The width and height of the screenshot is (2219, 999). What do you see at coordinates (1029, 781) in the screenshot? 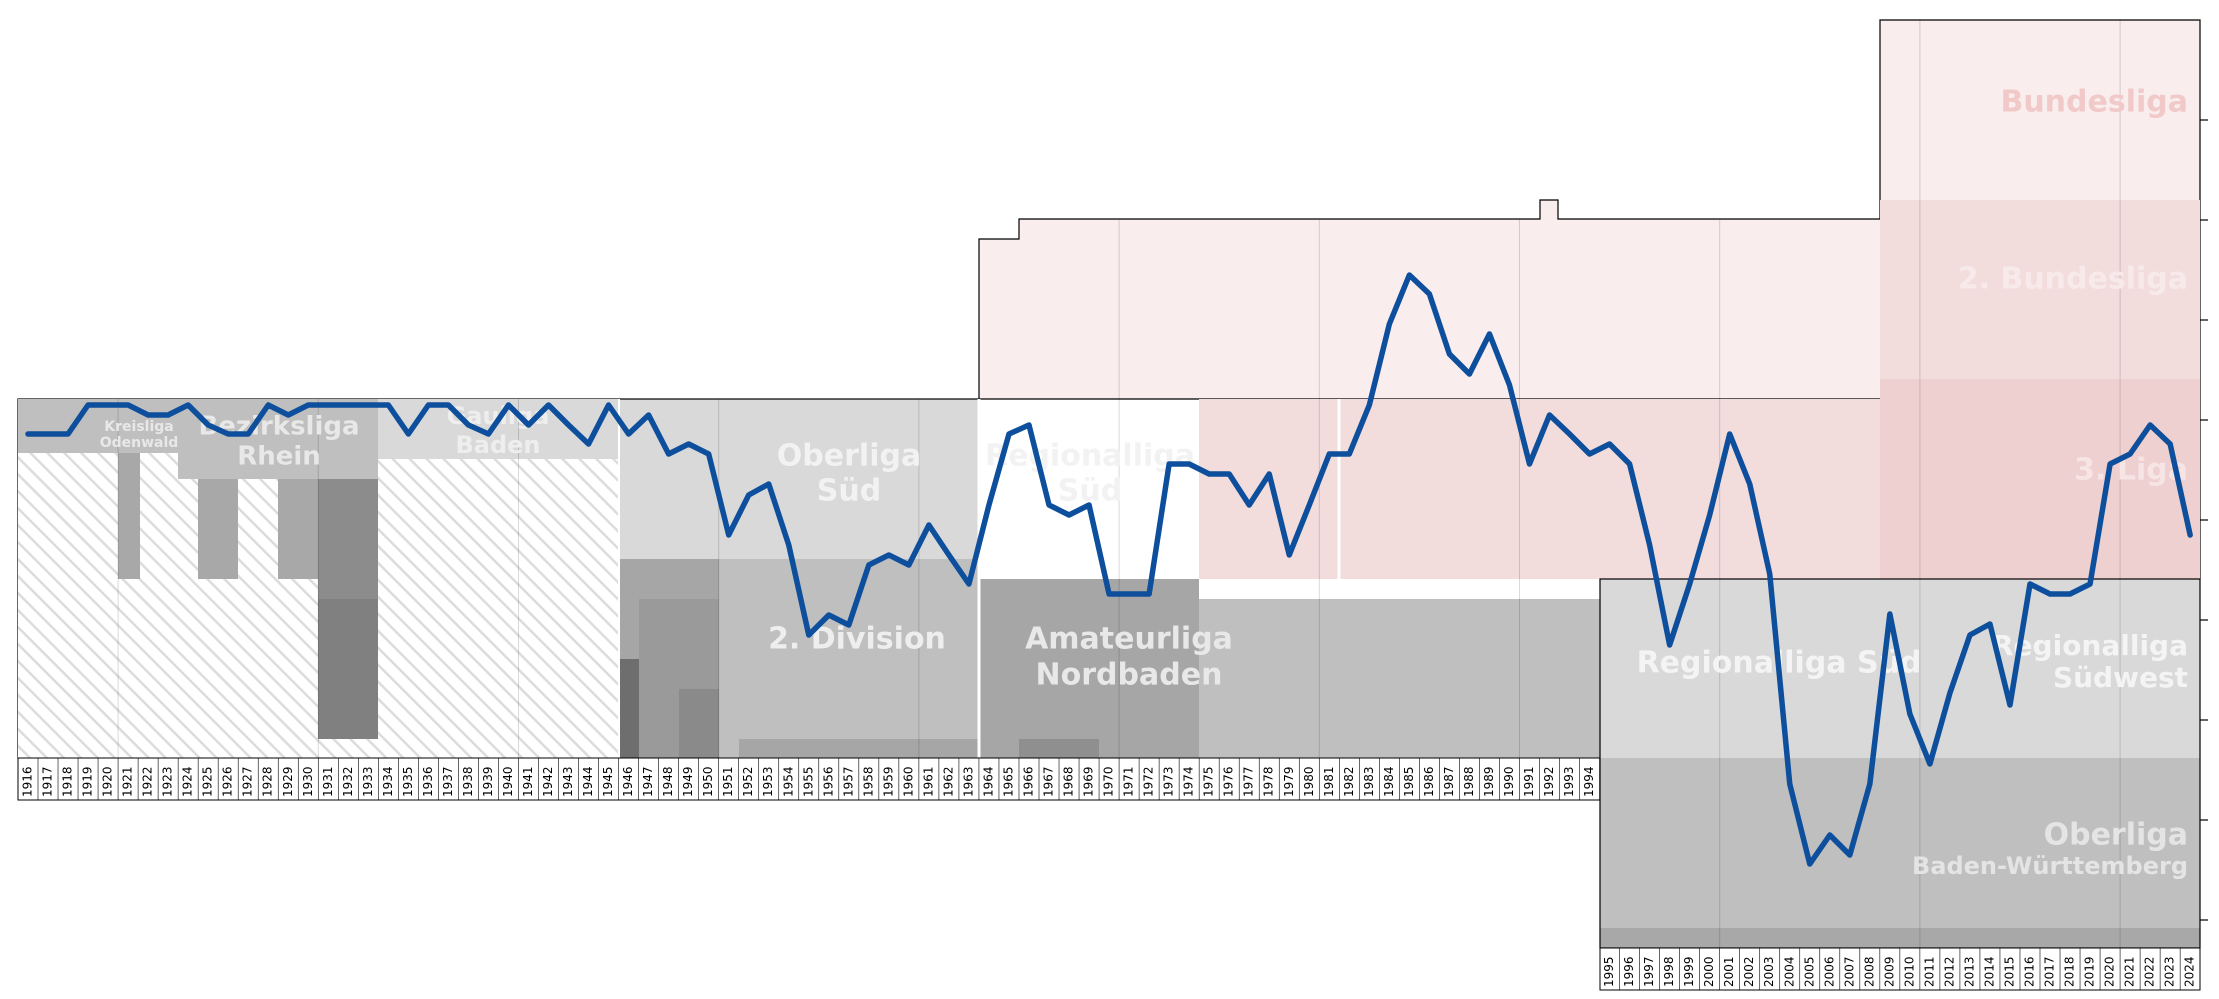
I see `x-tick-label: 1966` at bounding box center [1029, 781].